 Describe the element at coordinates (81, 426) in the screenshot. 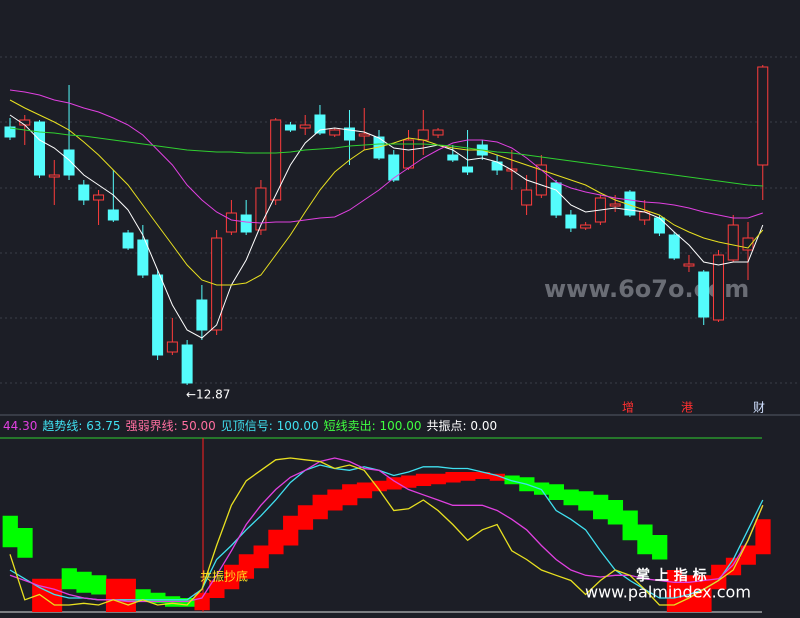

I see `header-item: 趋势线: 63.75` at that location.